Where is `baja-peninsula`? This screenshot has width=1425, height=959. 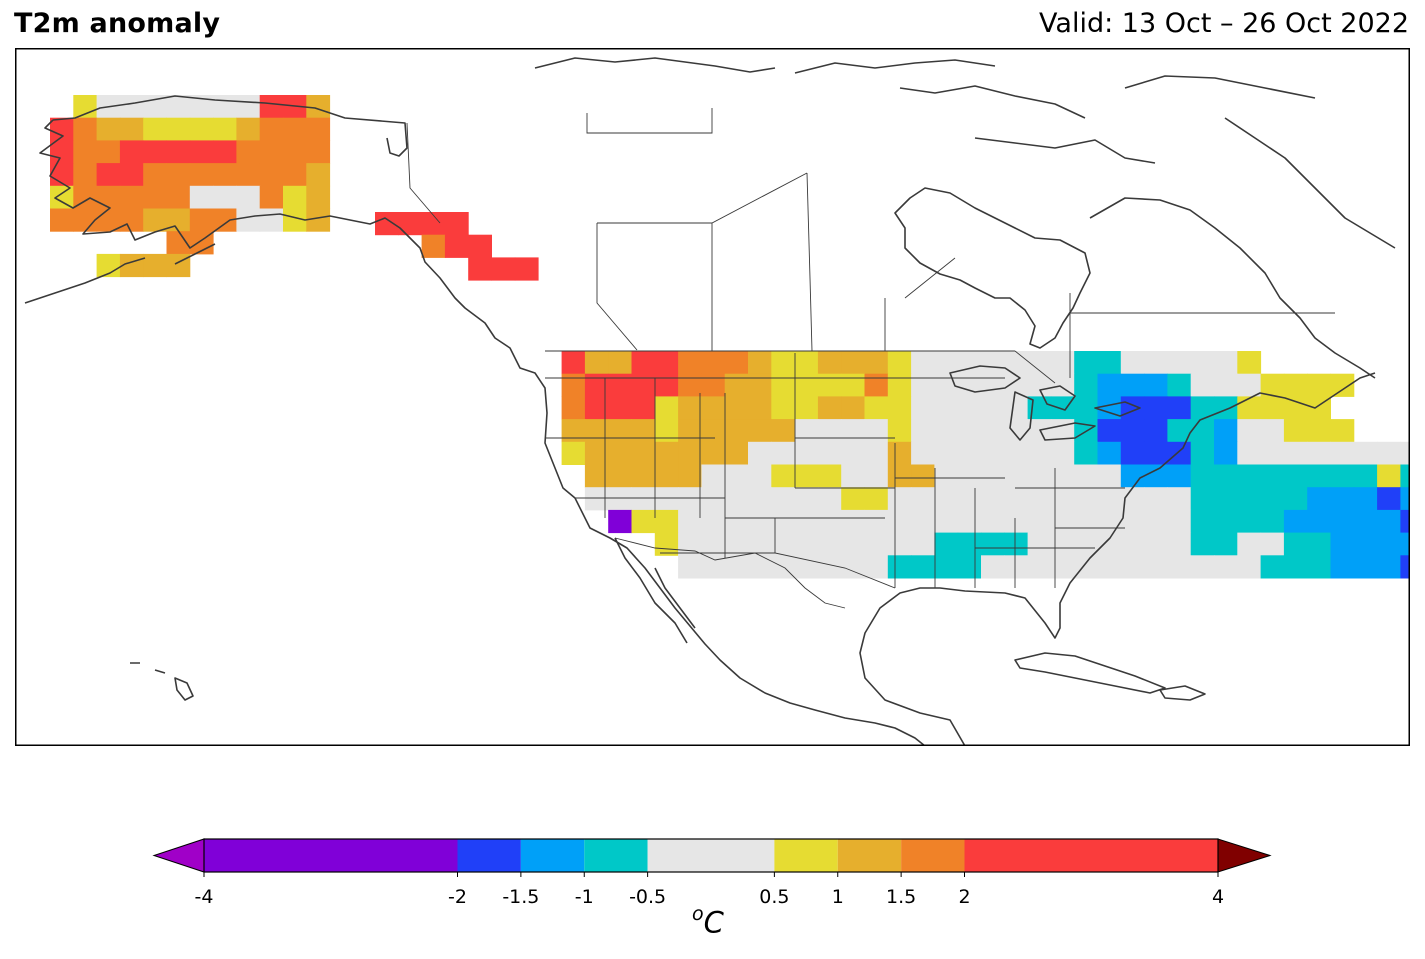 baja-peninsula is located at coordinates (655, 590).